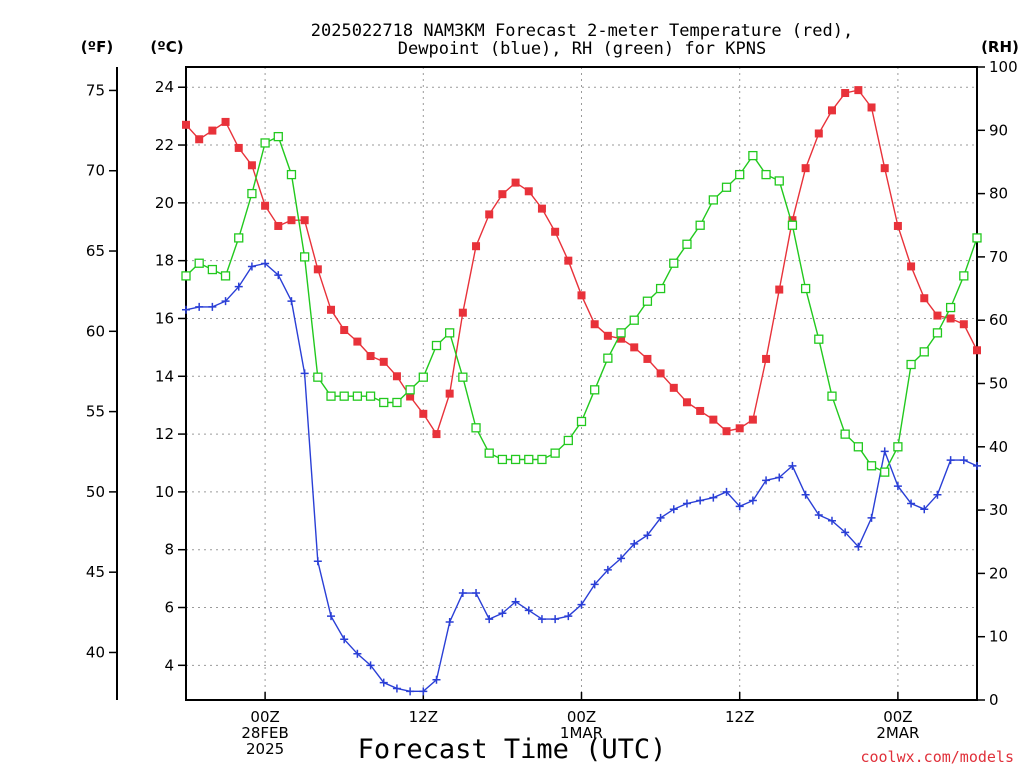 This screenshot has height=768, width=1024. Describe the element at coordinates (739, 717) in the screenshot. I see `time-tick-label: 12Z` at that location.